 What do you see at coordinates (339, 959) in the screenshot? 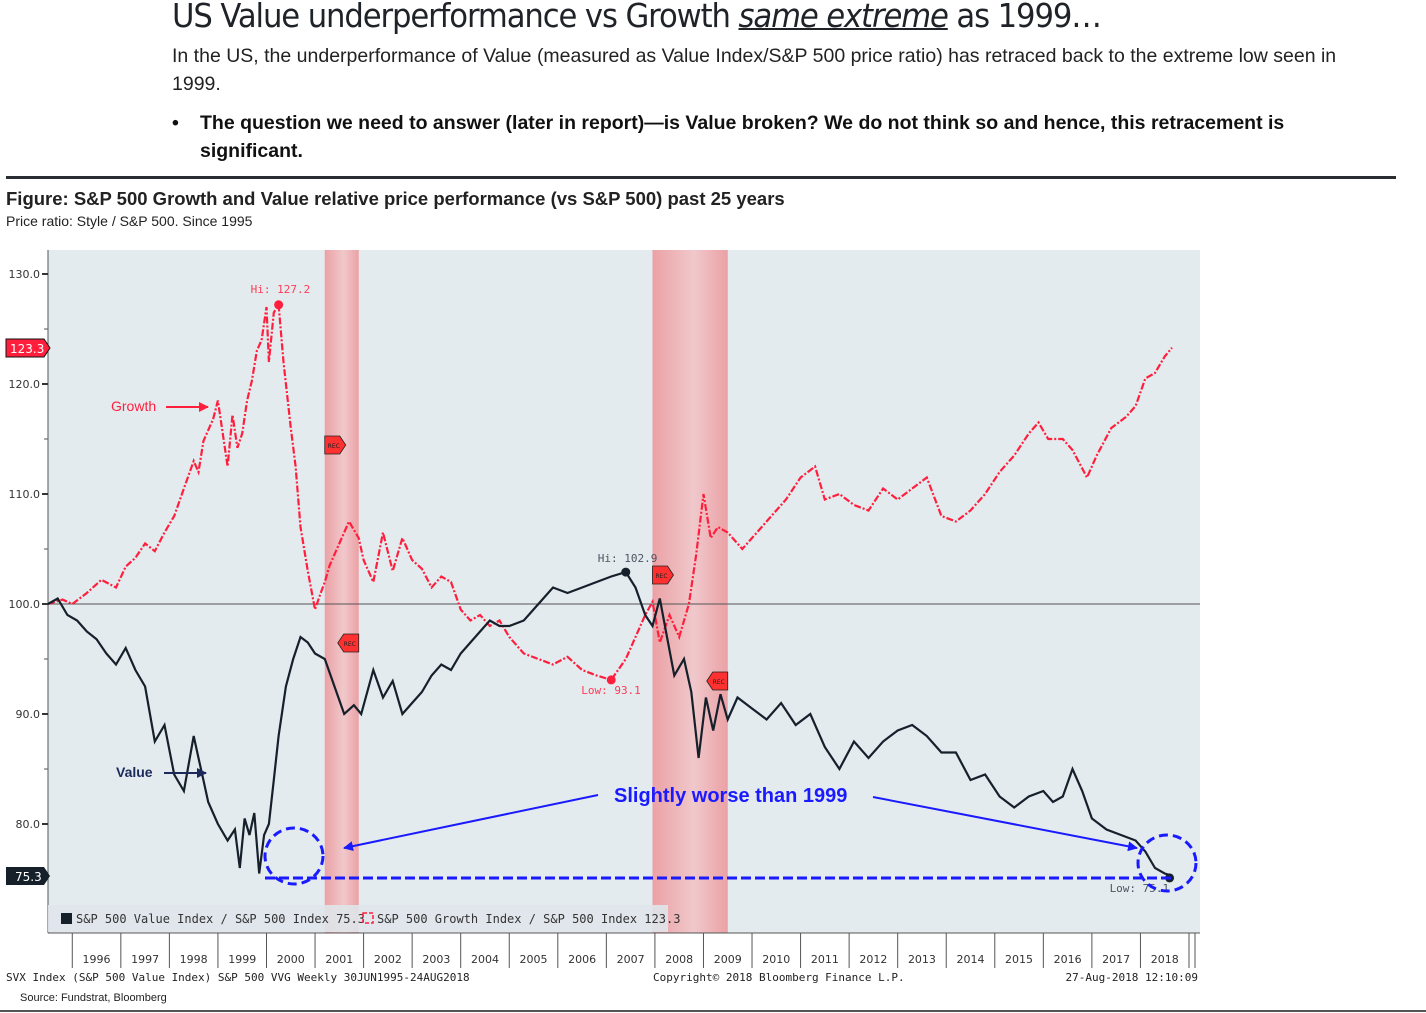
I see `x-tick-label: 2001` at bounding box center [339, 959].